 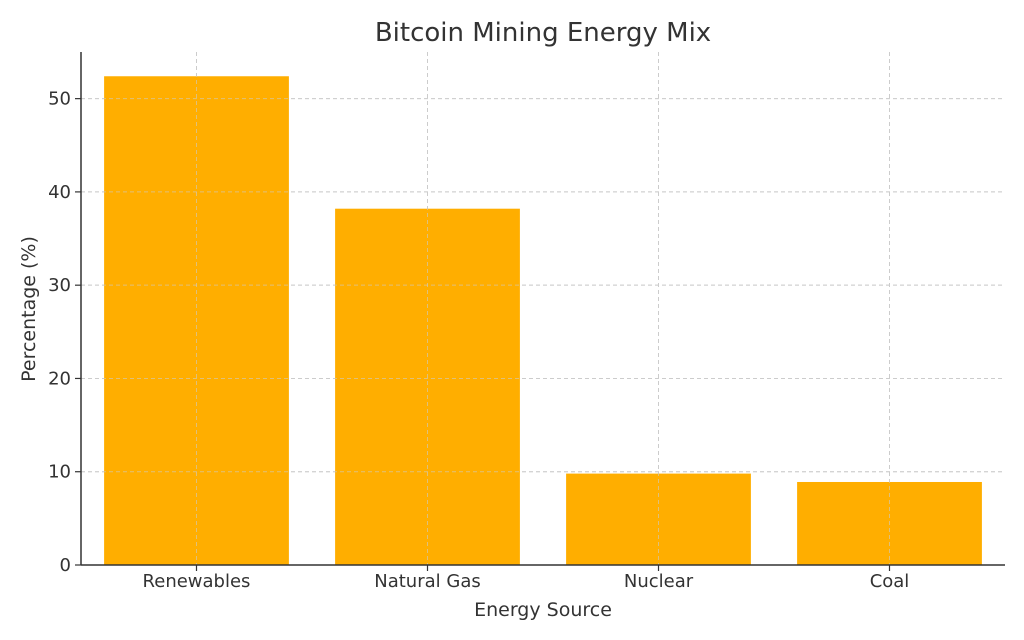 What do you see at coordinates (543, 610) in the screenshot?
I see `x-axis-label: Energy Source` at bounding box center [543, 610].